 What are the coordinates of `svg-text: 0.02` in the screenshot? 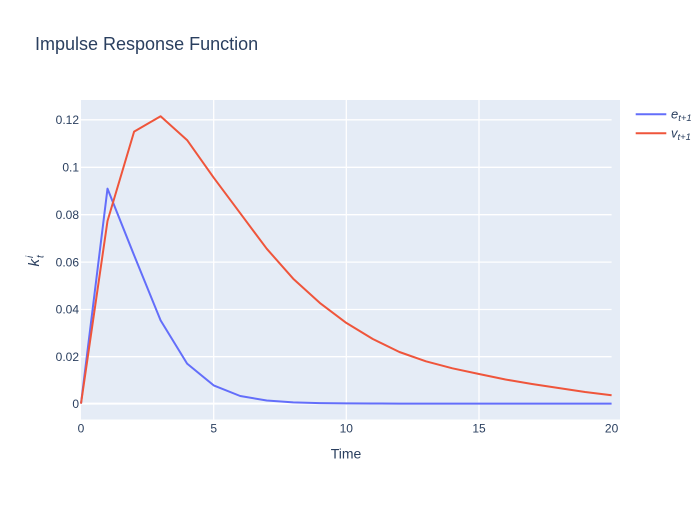 It's located at (68, 357).